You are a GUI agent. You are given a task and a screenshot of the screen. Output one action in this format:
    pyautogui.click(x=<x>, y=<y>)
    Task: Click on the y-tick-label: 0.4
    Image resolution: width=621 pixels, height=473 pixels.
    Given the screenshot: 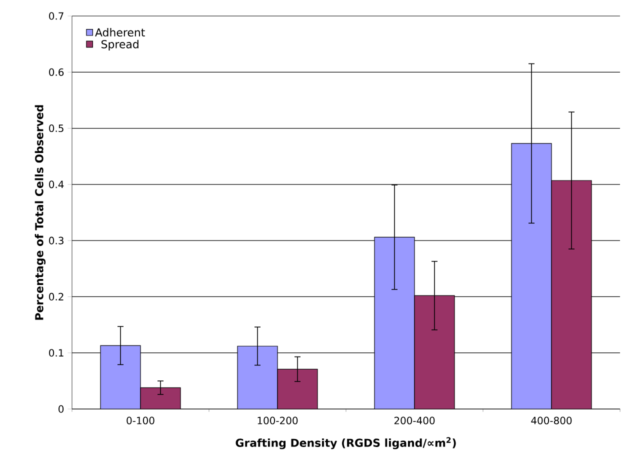 What is the action you would take?
    pyautogui.click(x=56, y=184)
    